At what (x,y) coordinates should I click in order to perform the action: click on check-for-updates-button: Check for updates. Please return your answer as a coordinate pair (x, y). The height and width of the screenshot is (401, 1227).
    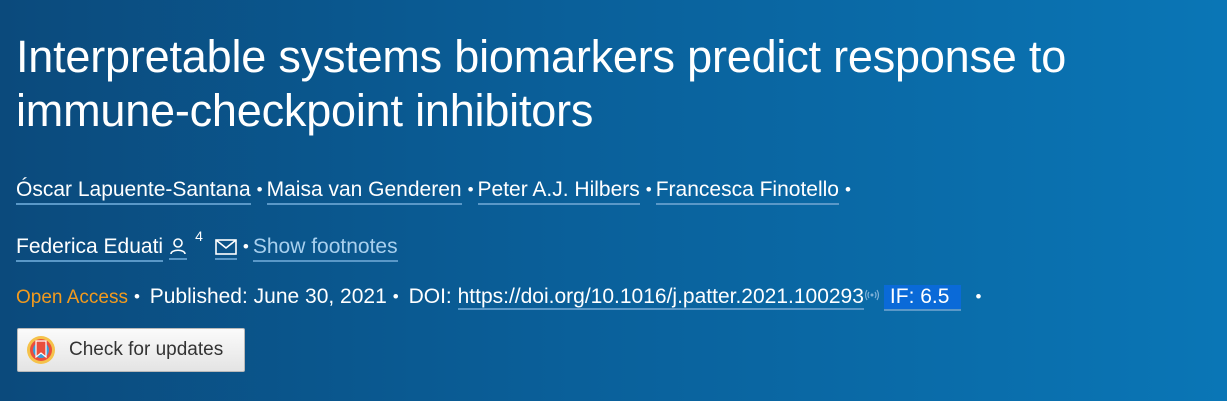
    Looking at the image, I should click on (131, 350).